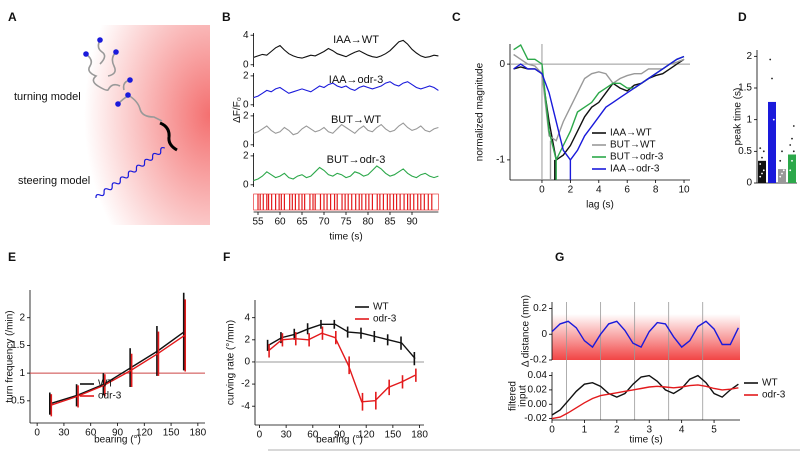 This screenshot has width=800, height=452. I want to click on y-axis-label: peak time (s), so click(738, 117).